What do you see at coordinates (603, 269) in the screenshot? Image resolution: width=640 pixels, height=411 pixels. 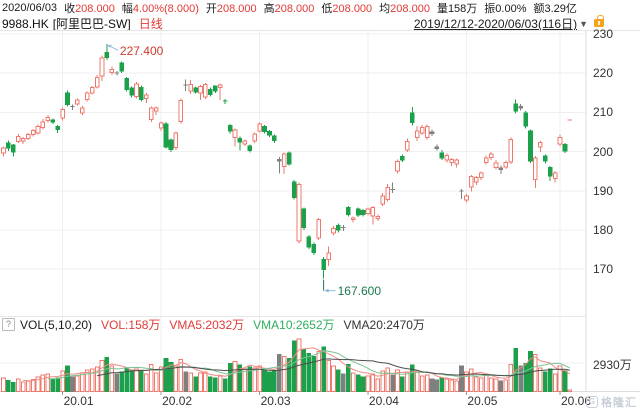 I see `price-axis-label: 170` at bounding box center [603, 269].